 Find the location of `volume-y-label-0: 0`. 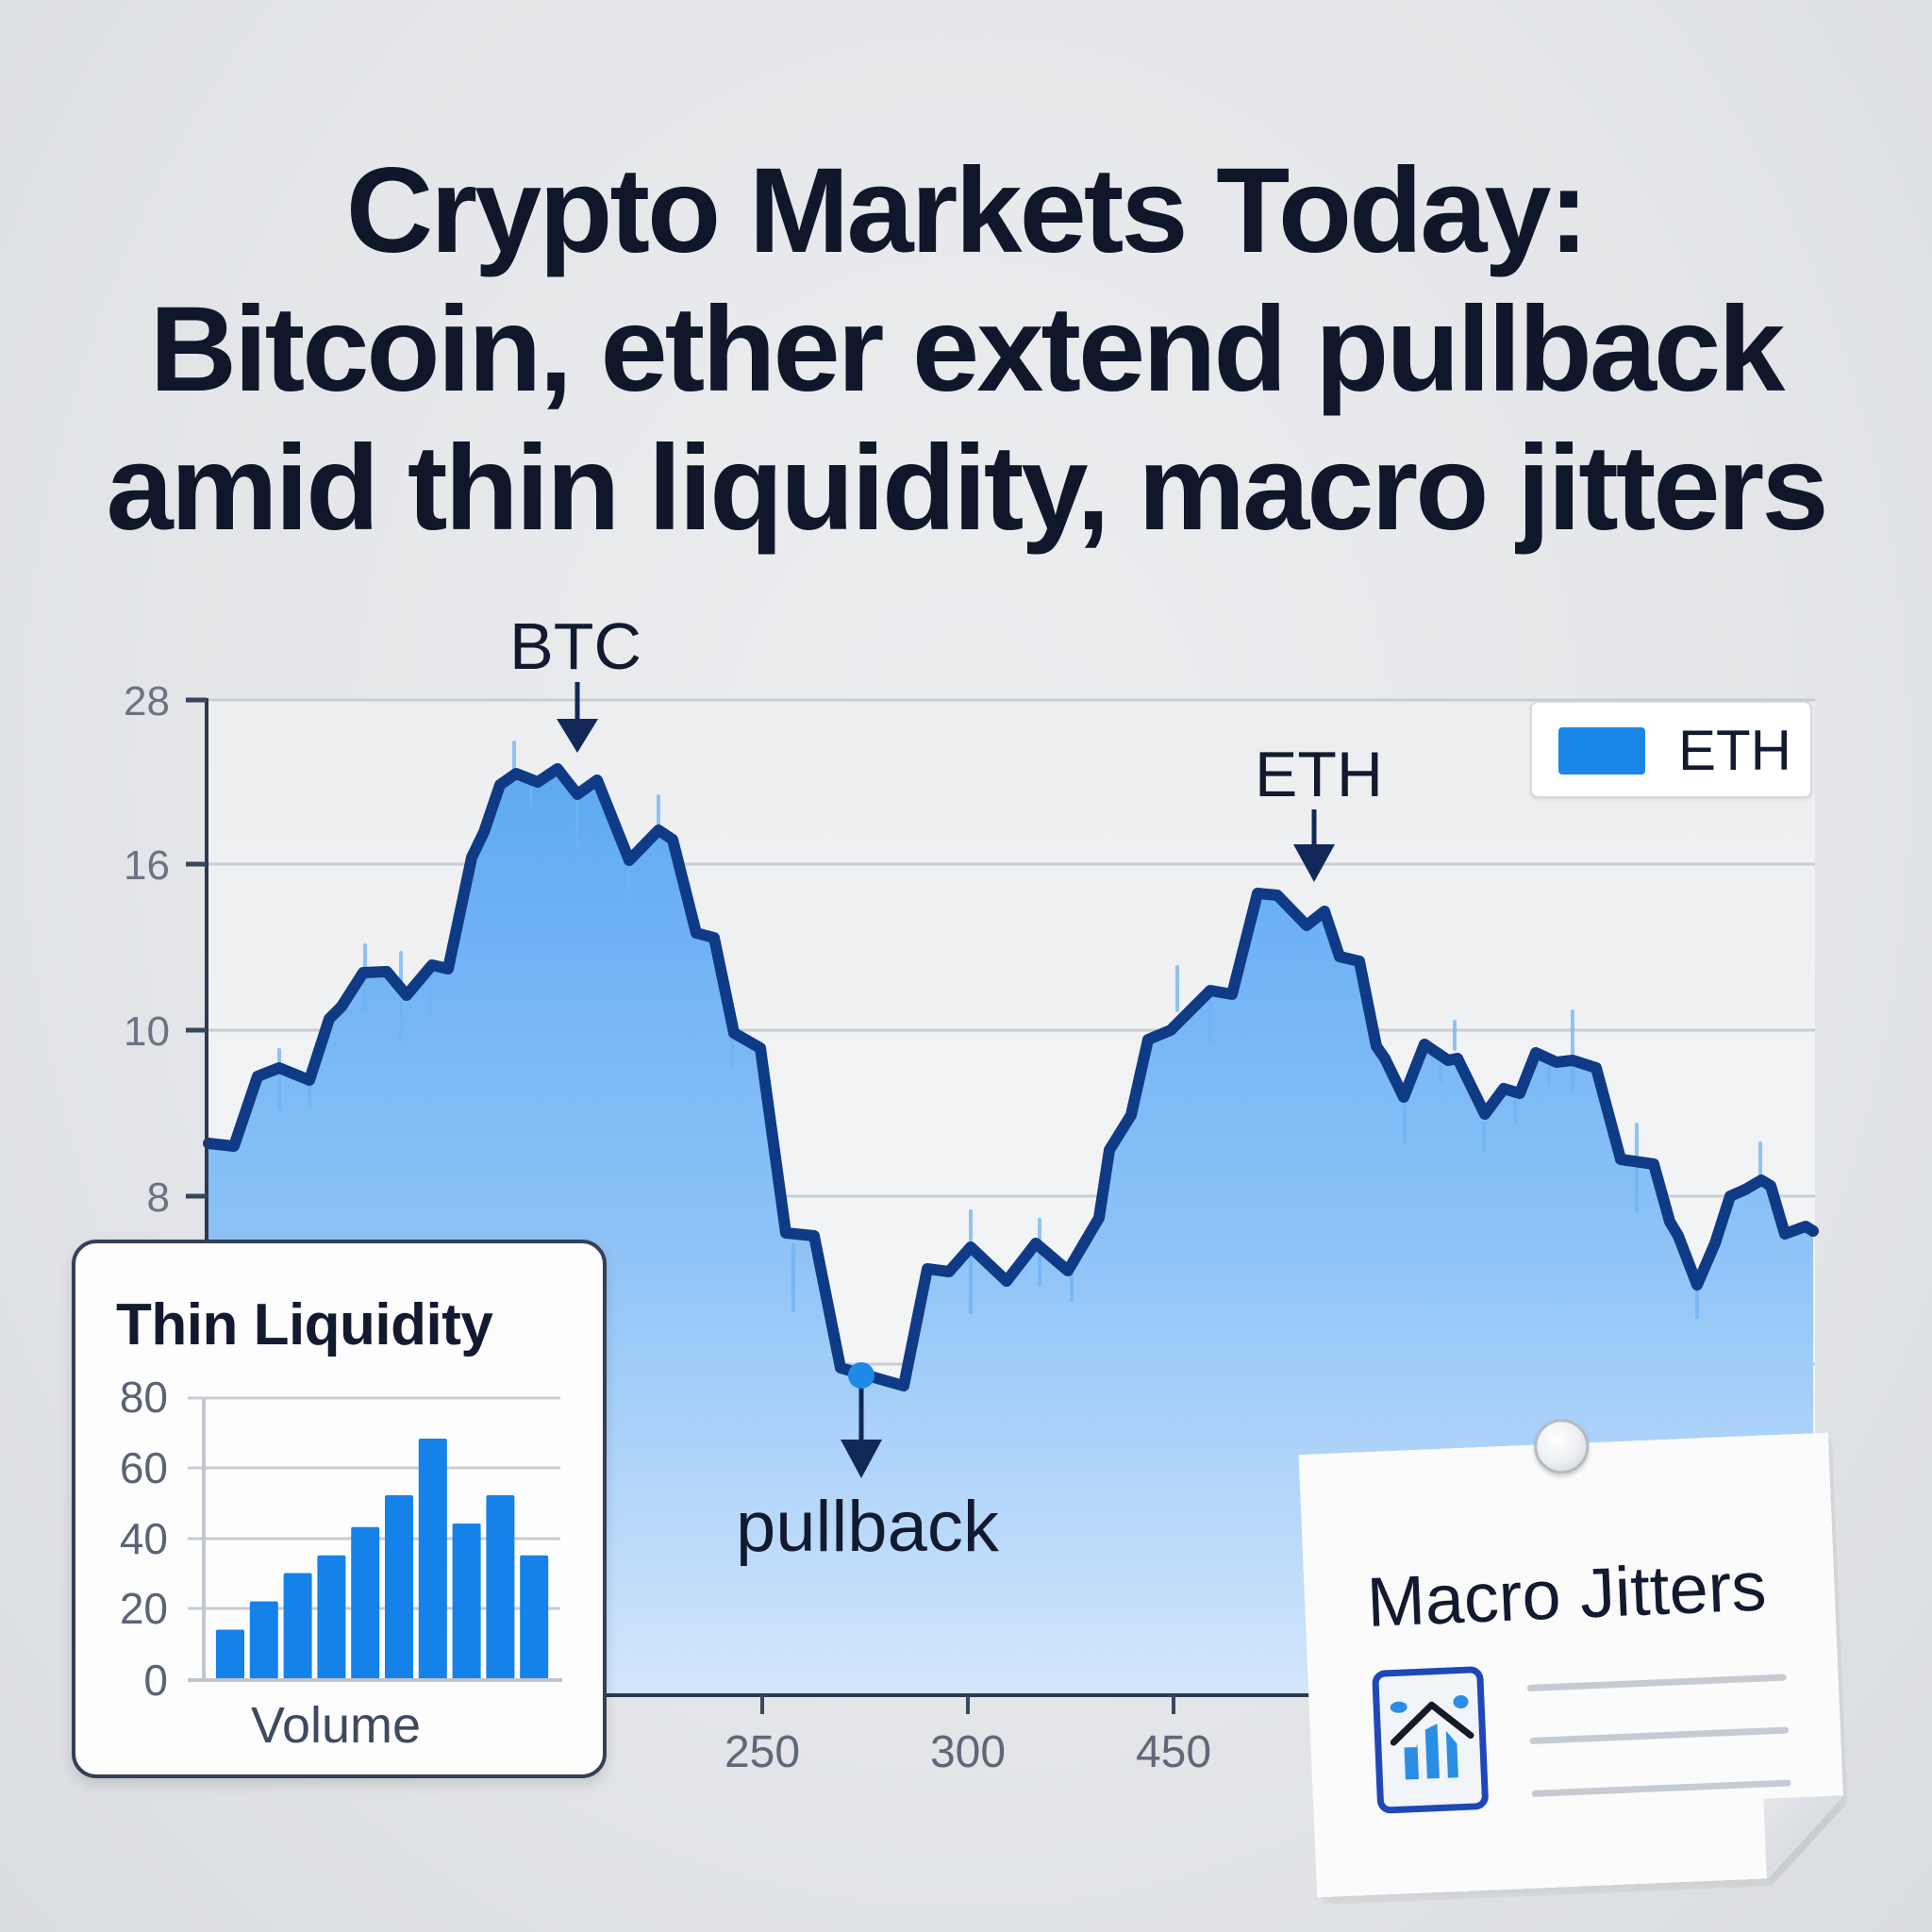

volume-y-label-0: 0 is located at coordinates (156, 1680).